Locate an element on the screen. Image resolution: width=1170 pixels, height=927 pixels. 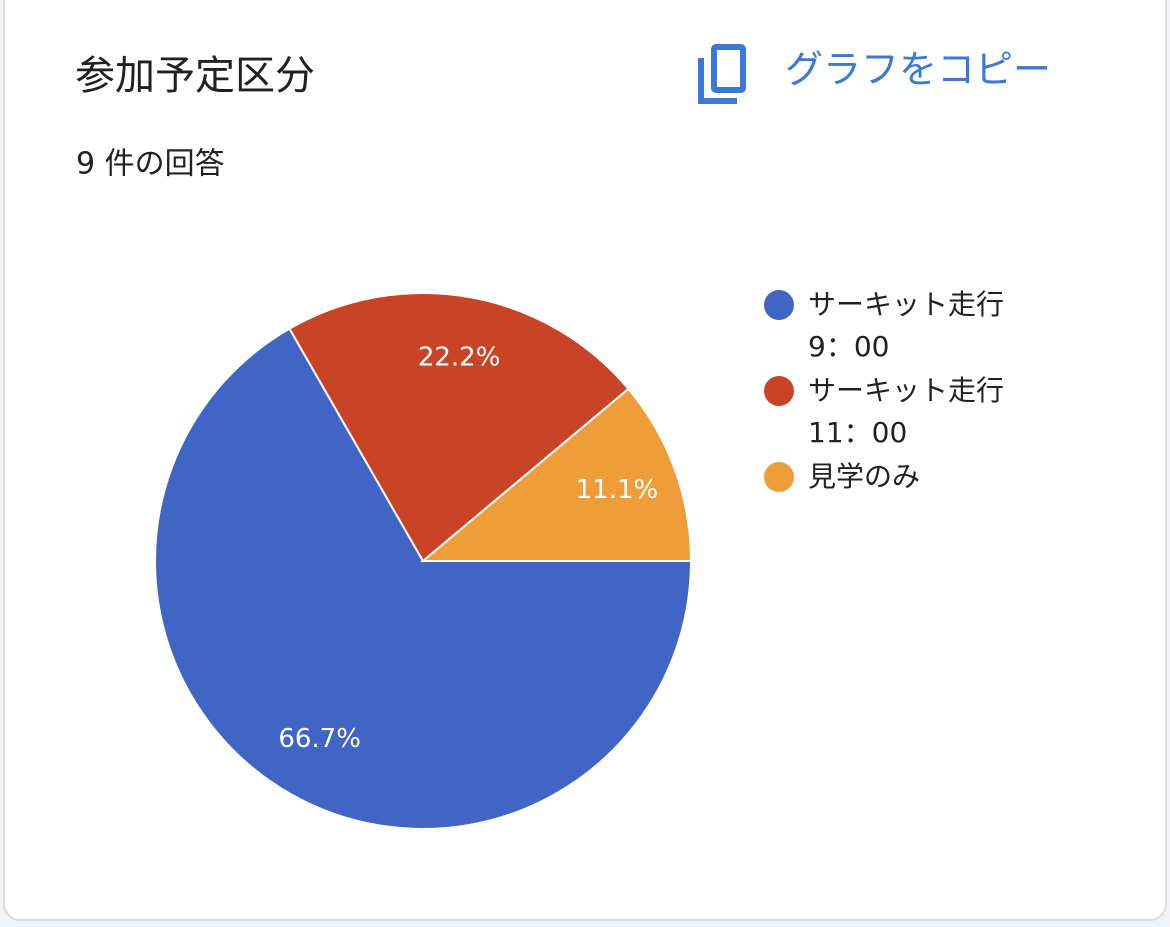
slice-label: 66.7% is located at coordinates (319, 739).